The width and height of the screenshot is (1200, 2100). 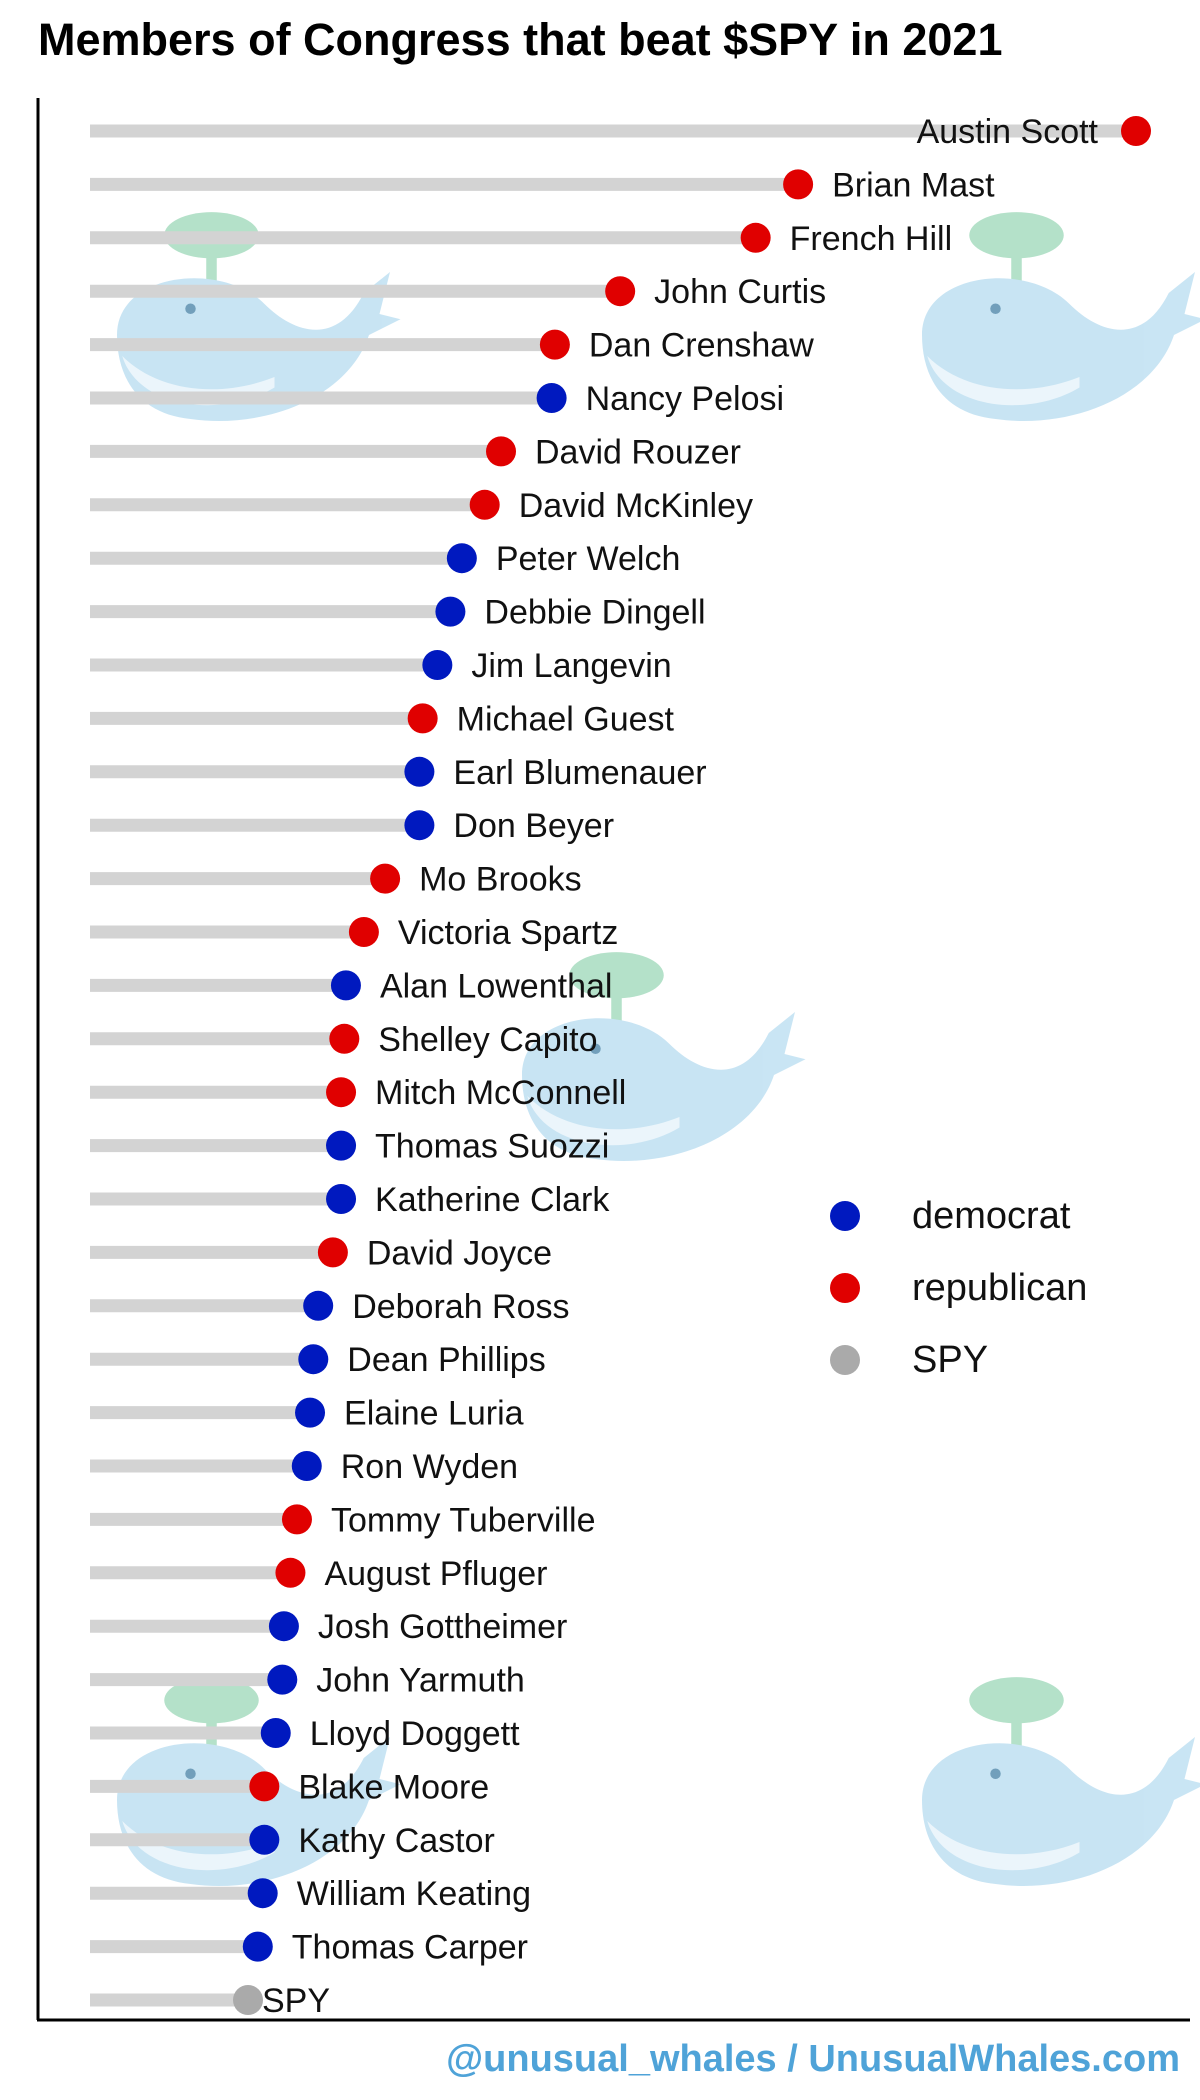 What do you see at coordinates (991, 1215) in the screenshot?
I see `legend-label-democrat: democrat` at bounding box center [991, 1215].